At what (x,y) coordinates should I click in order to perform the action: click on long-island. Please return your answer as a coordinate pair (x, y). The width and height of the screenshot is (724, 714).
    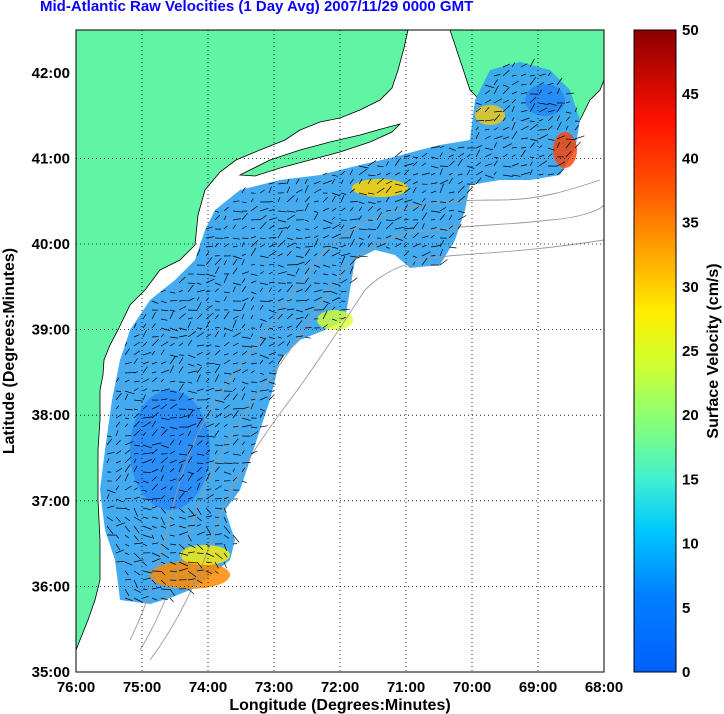
    Looking at the image, I should click on (320, 150).